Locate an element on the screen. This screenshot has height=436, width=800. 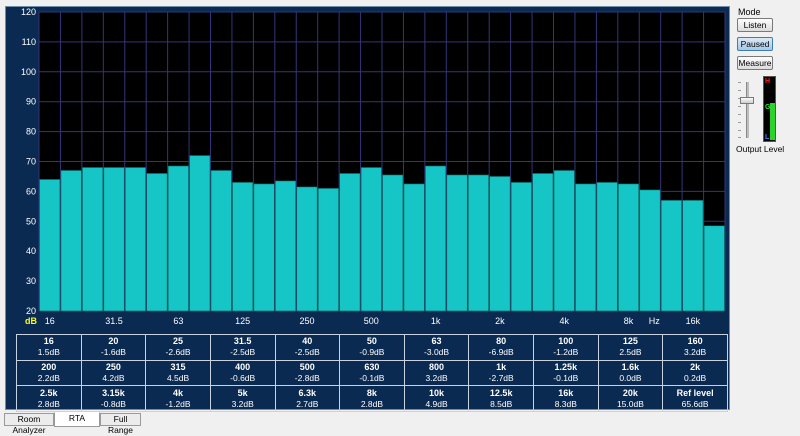
band-level: 8.5dB is located at coordinates (501, 403).